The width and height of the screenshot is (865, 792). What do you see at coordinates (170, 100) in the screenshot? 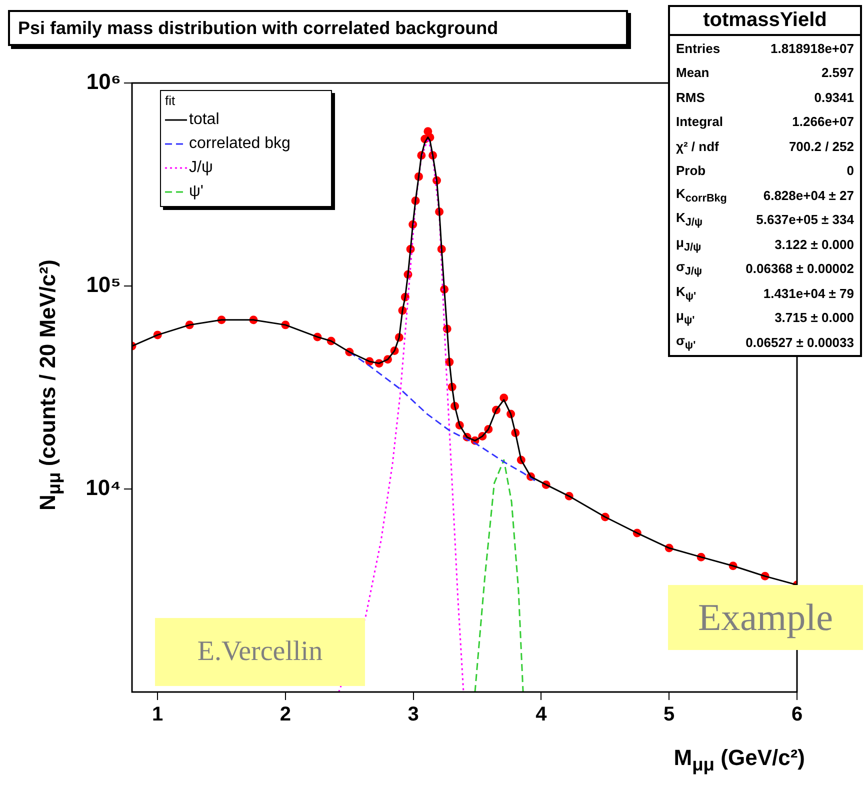
I see `legend-title: fit` at bounding box center [170, 100].